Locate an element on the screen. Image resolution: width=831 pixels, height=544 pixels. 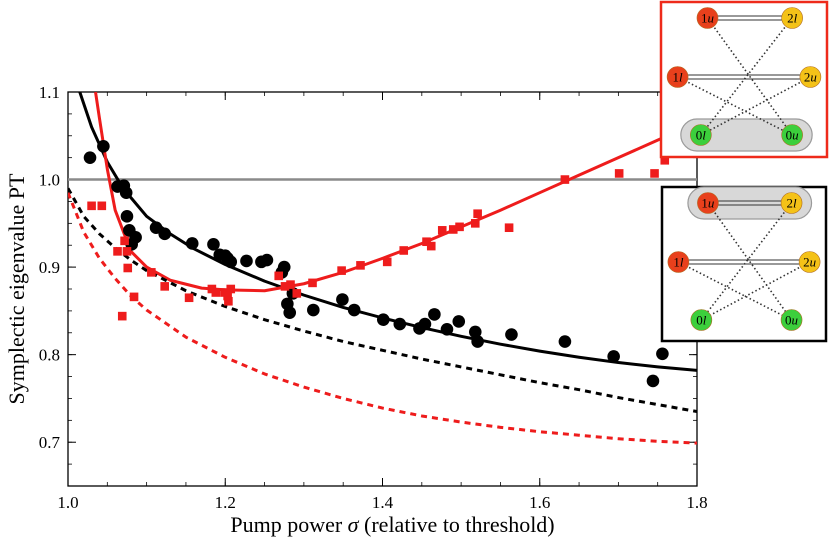
x-axis-title-symbol: σ is located at coordinates (354, 524).